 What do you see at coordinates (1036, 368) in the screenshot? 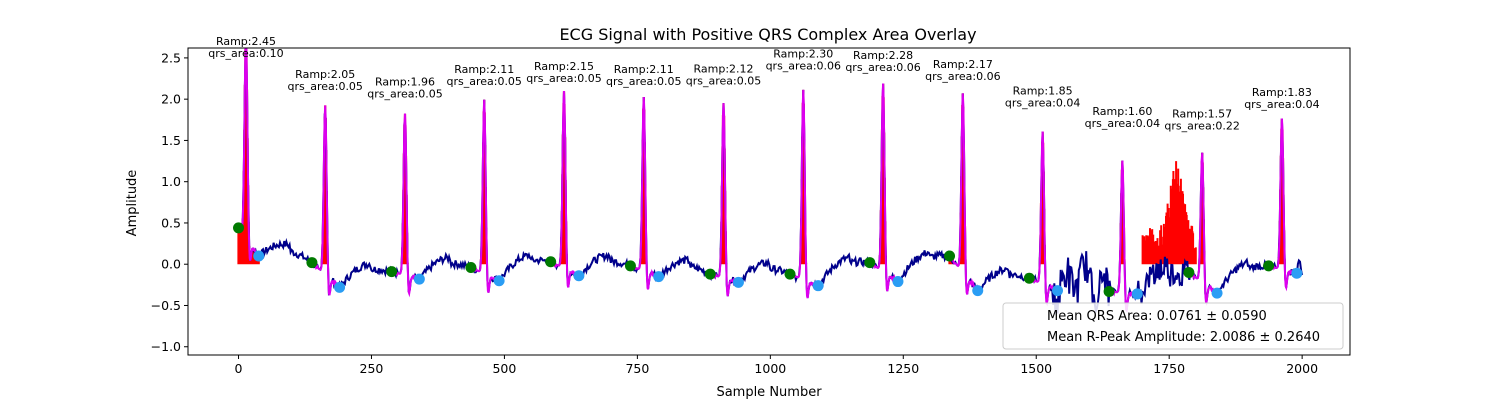
I see `x-tick-label: 1500` at bounding box center [1036, 368].